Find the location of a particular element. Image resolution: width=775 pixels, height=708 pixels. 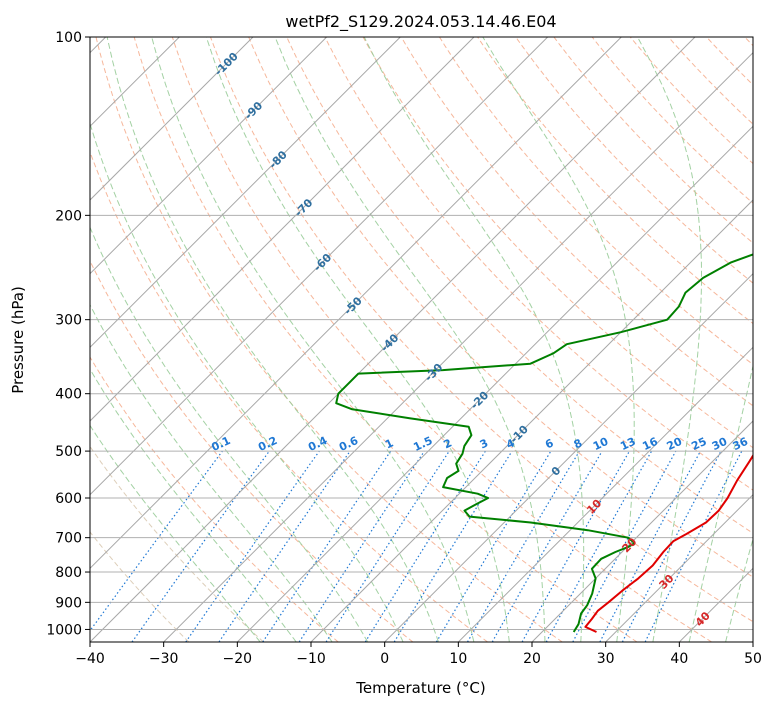

x-tick-label: −20 is located at coordinates (238, 659).